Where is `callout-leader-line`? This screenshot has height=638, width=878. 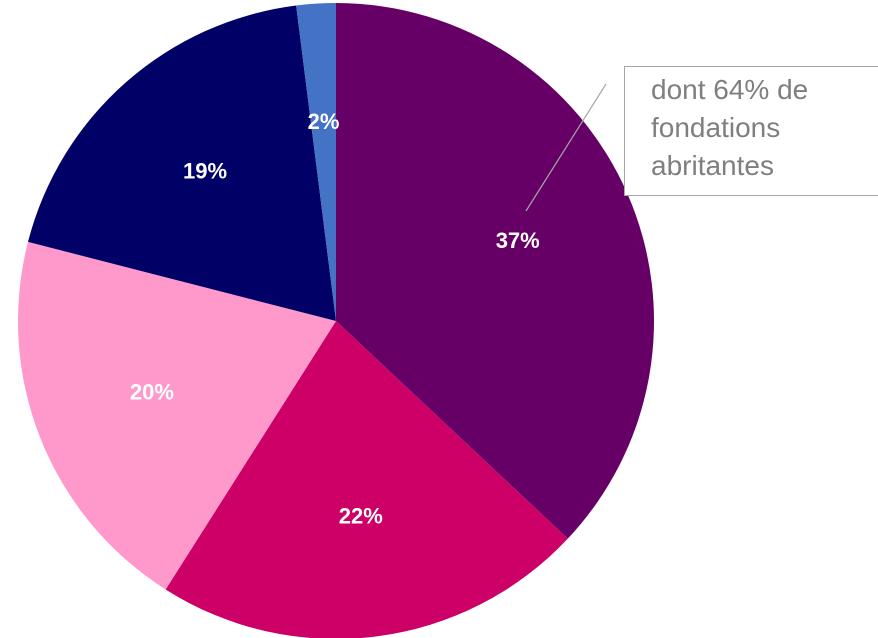 callout-leader-line is located at coordinates (566, 147).